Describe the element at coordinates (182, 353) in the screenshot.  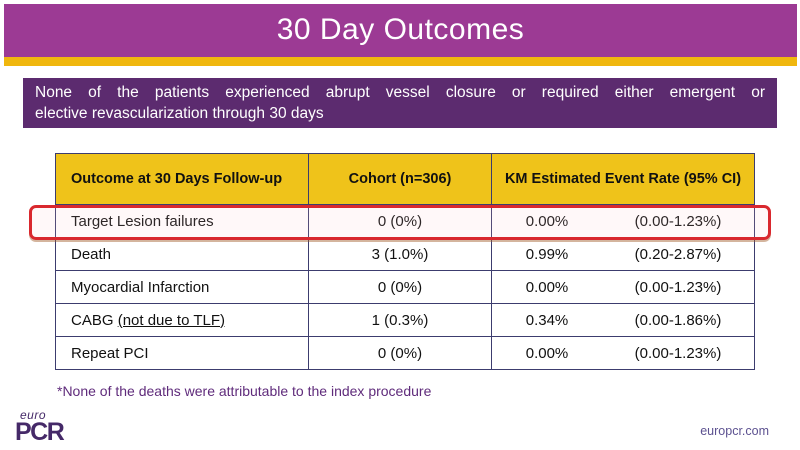
I see `outcome-cell: Repeat PCI` at that location.